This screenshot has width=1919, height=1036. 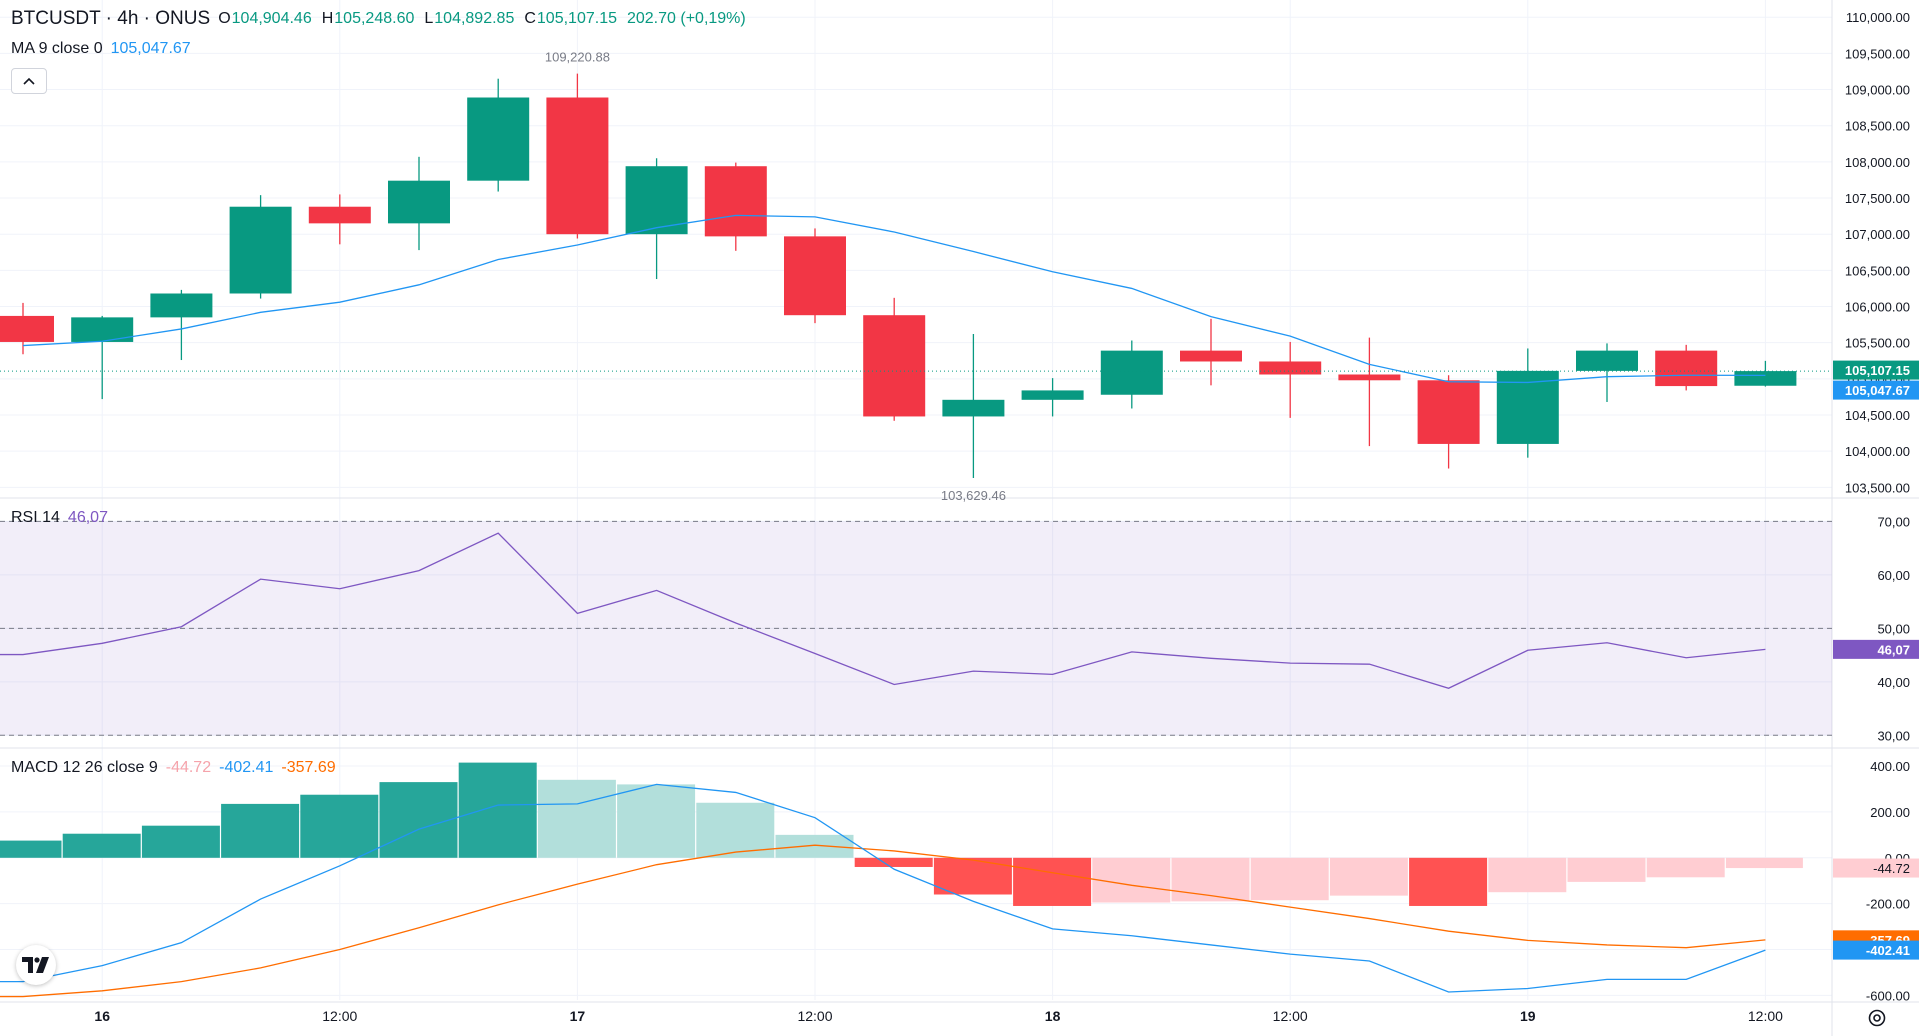 I want to click on time-tick-label: 18, so click(x=1053, y=1016).